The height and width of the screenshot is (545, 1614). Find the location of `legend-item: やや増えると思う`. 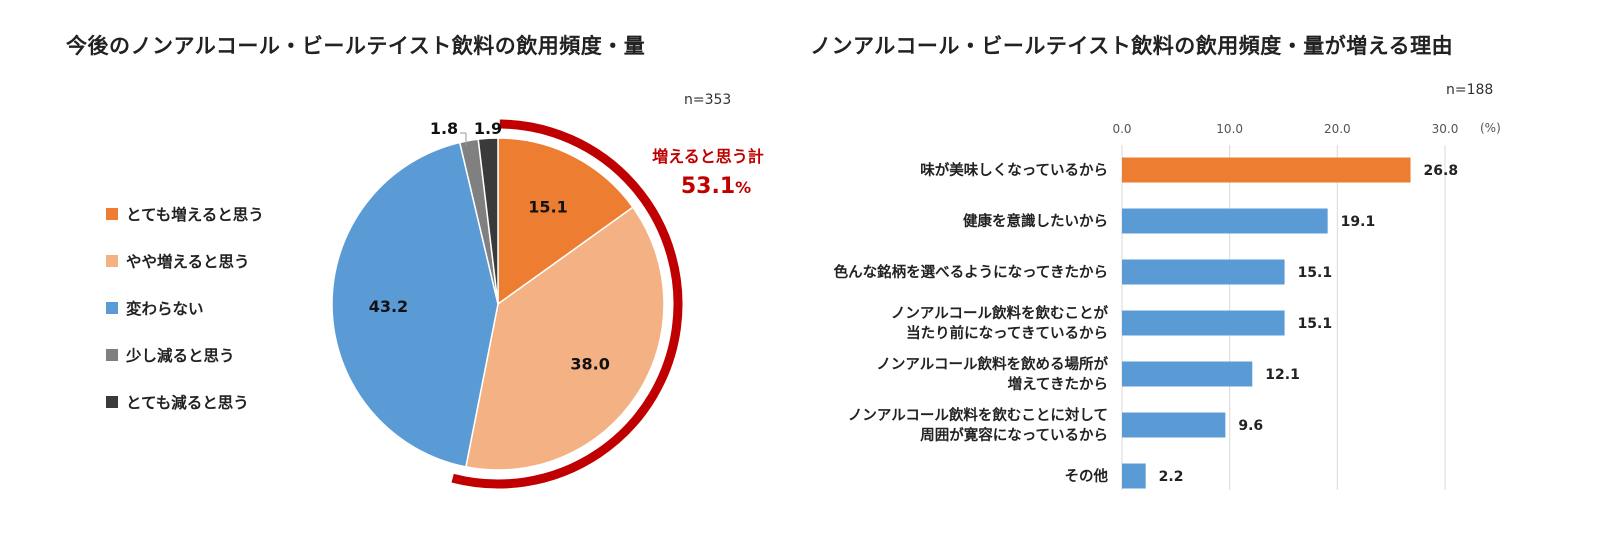

legend-item: やや増えると思う is located at coordinates (185, 260).